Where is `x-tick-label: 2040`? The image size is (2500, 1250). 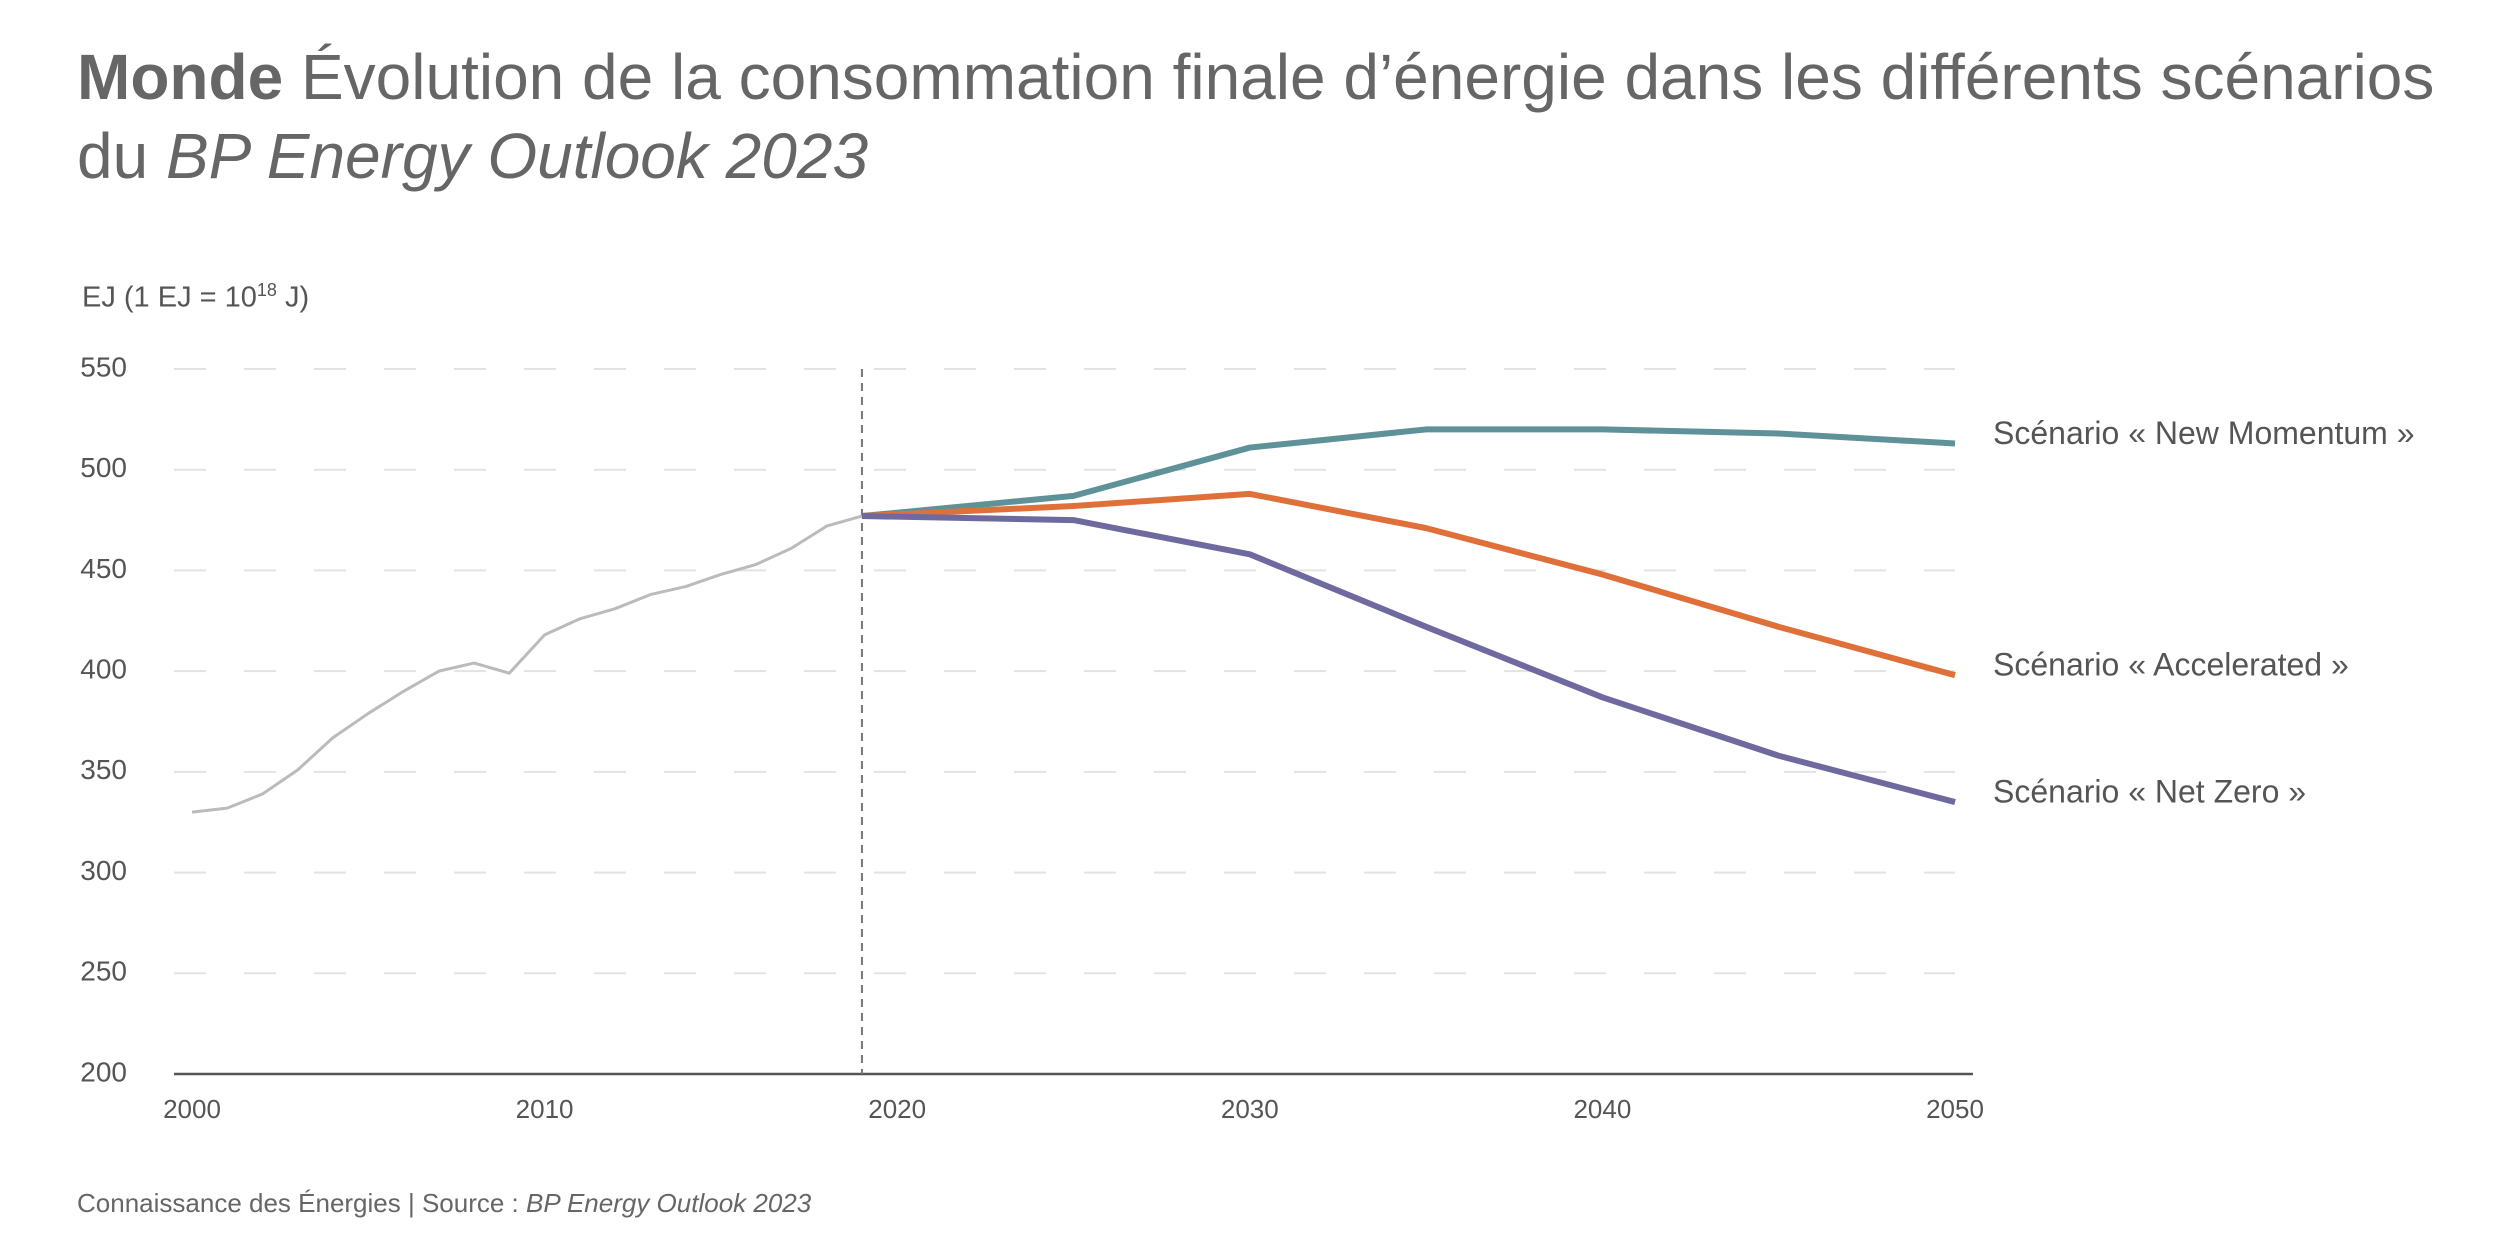 x-tick-label: 2040 is located at coordinates (1602, 1109).